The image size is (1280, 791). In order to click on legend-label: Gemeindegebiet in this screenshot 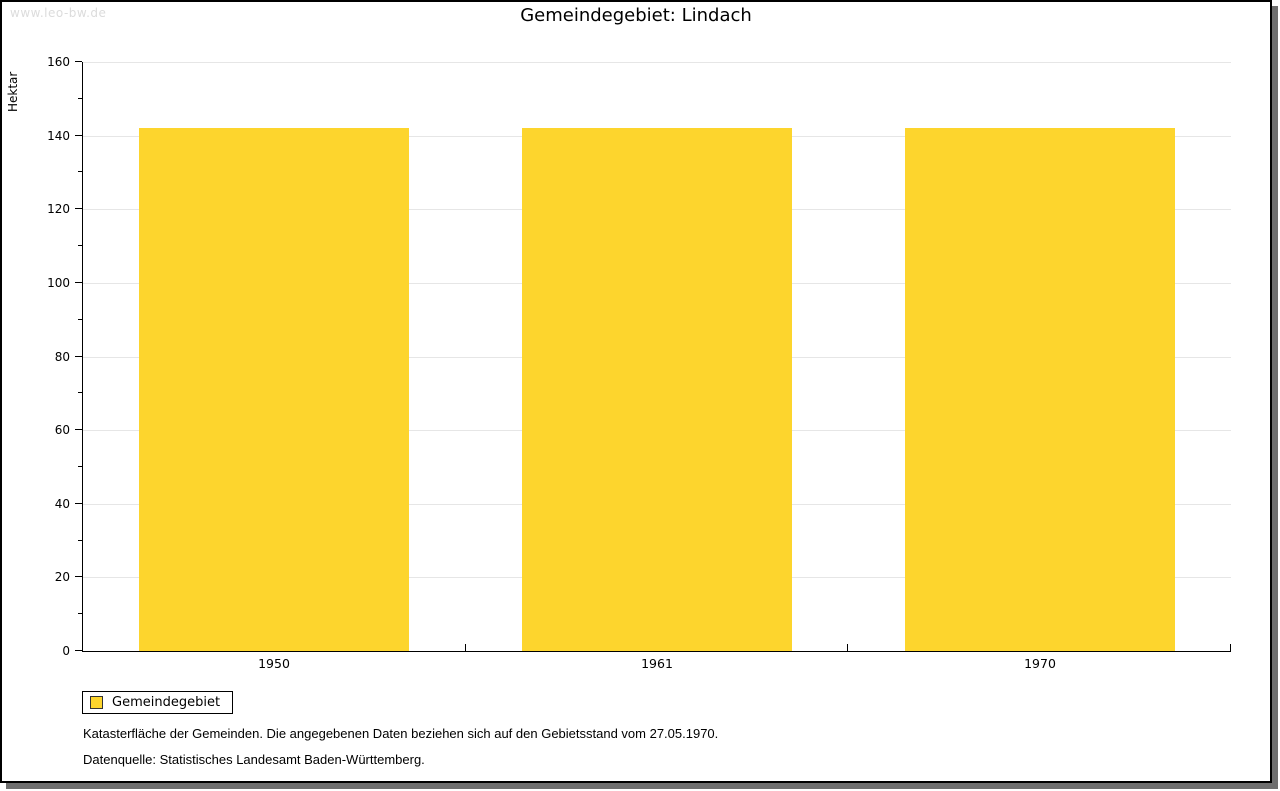, I will do `click(166, 702)`.